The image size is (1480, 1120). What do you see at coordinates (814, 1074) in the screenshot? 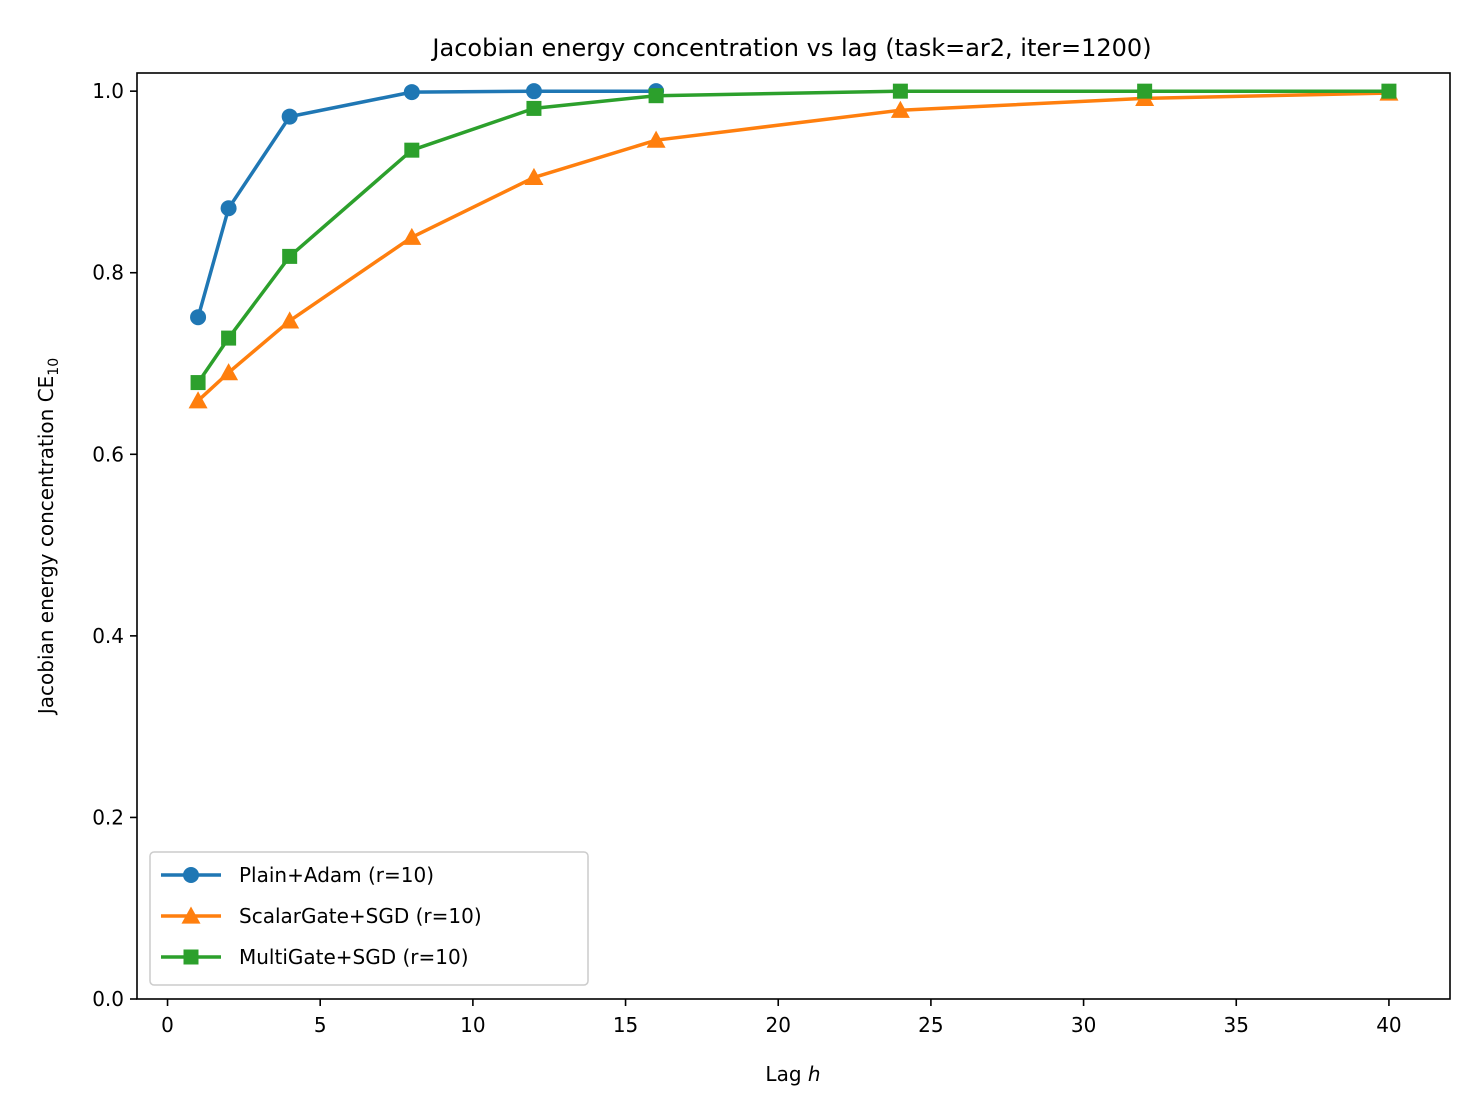
I see `x-axis-label-variable: h` at bounding box center [814, 1074].